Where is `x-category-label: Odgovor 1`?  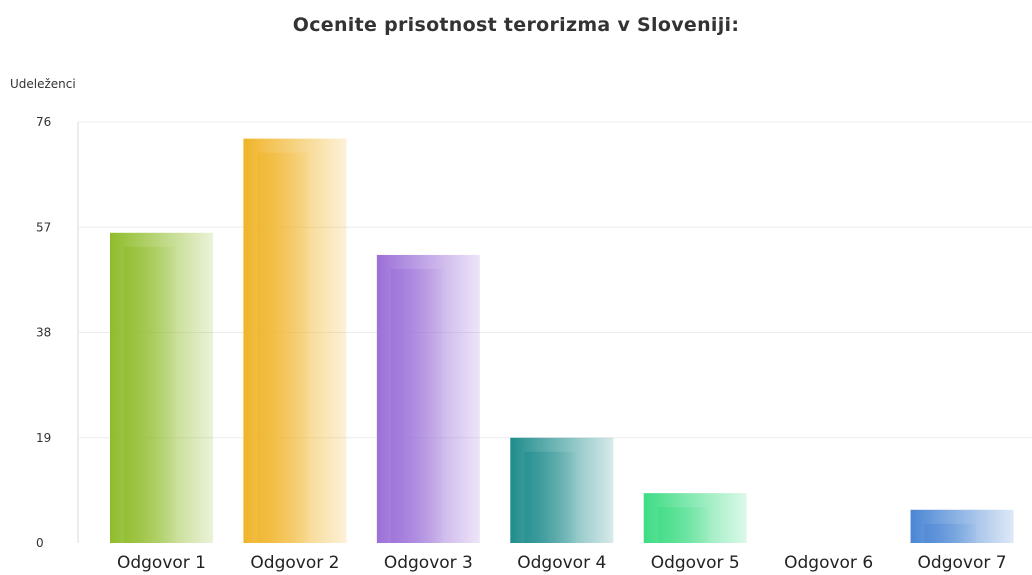 x-category-label: Odgovor 1 is located at coordinates (161, 563).